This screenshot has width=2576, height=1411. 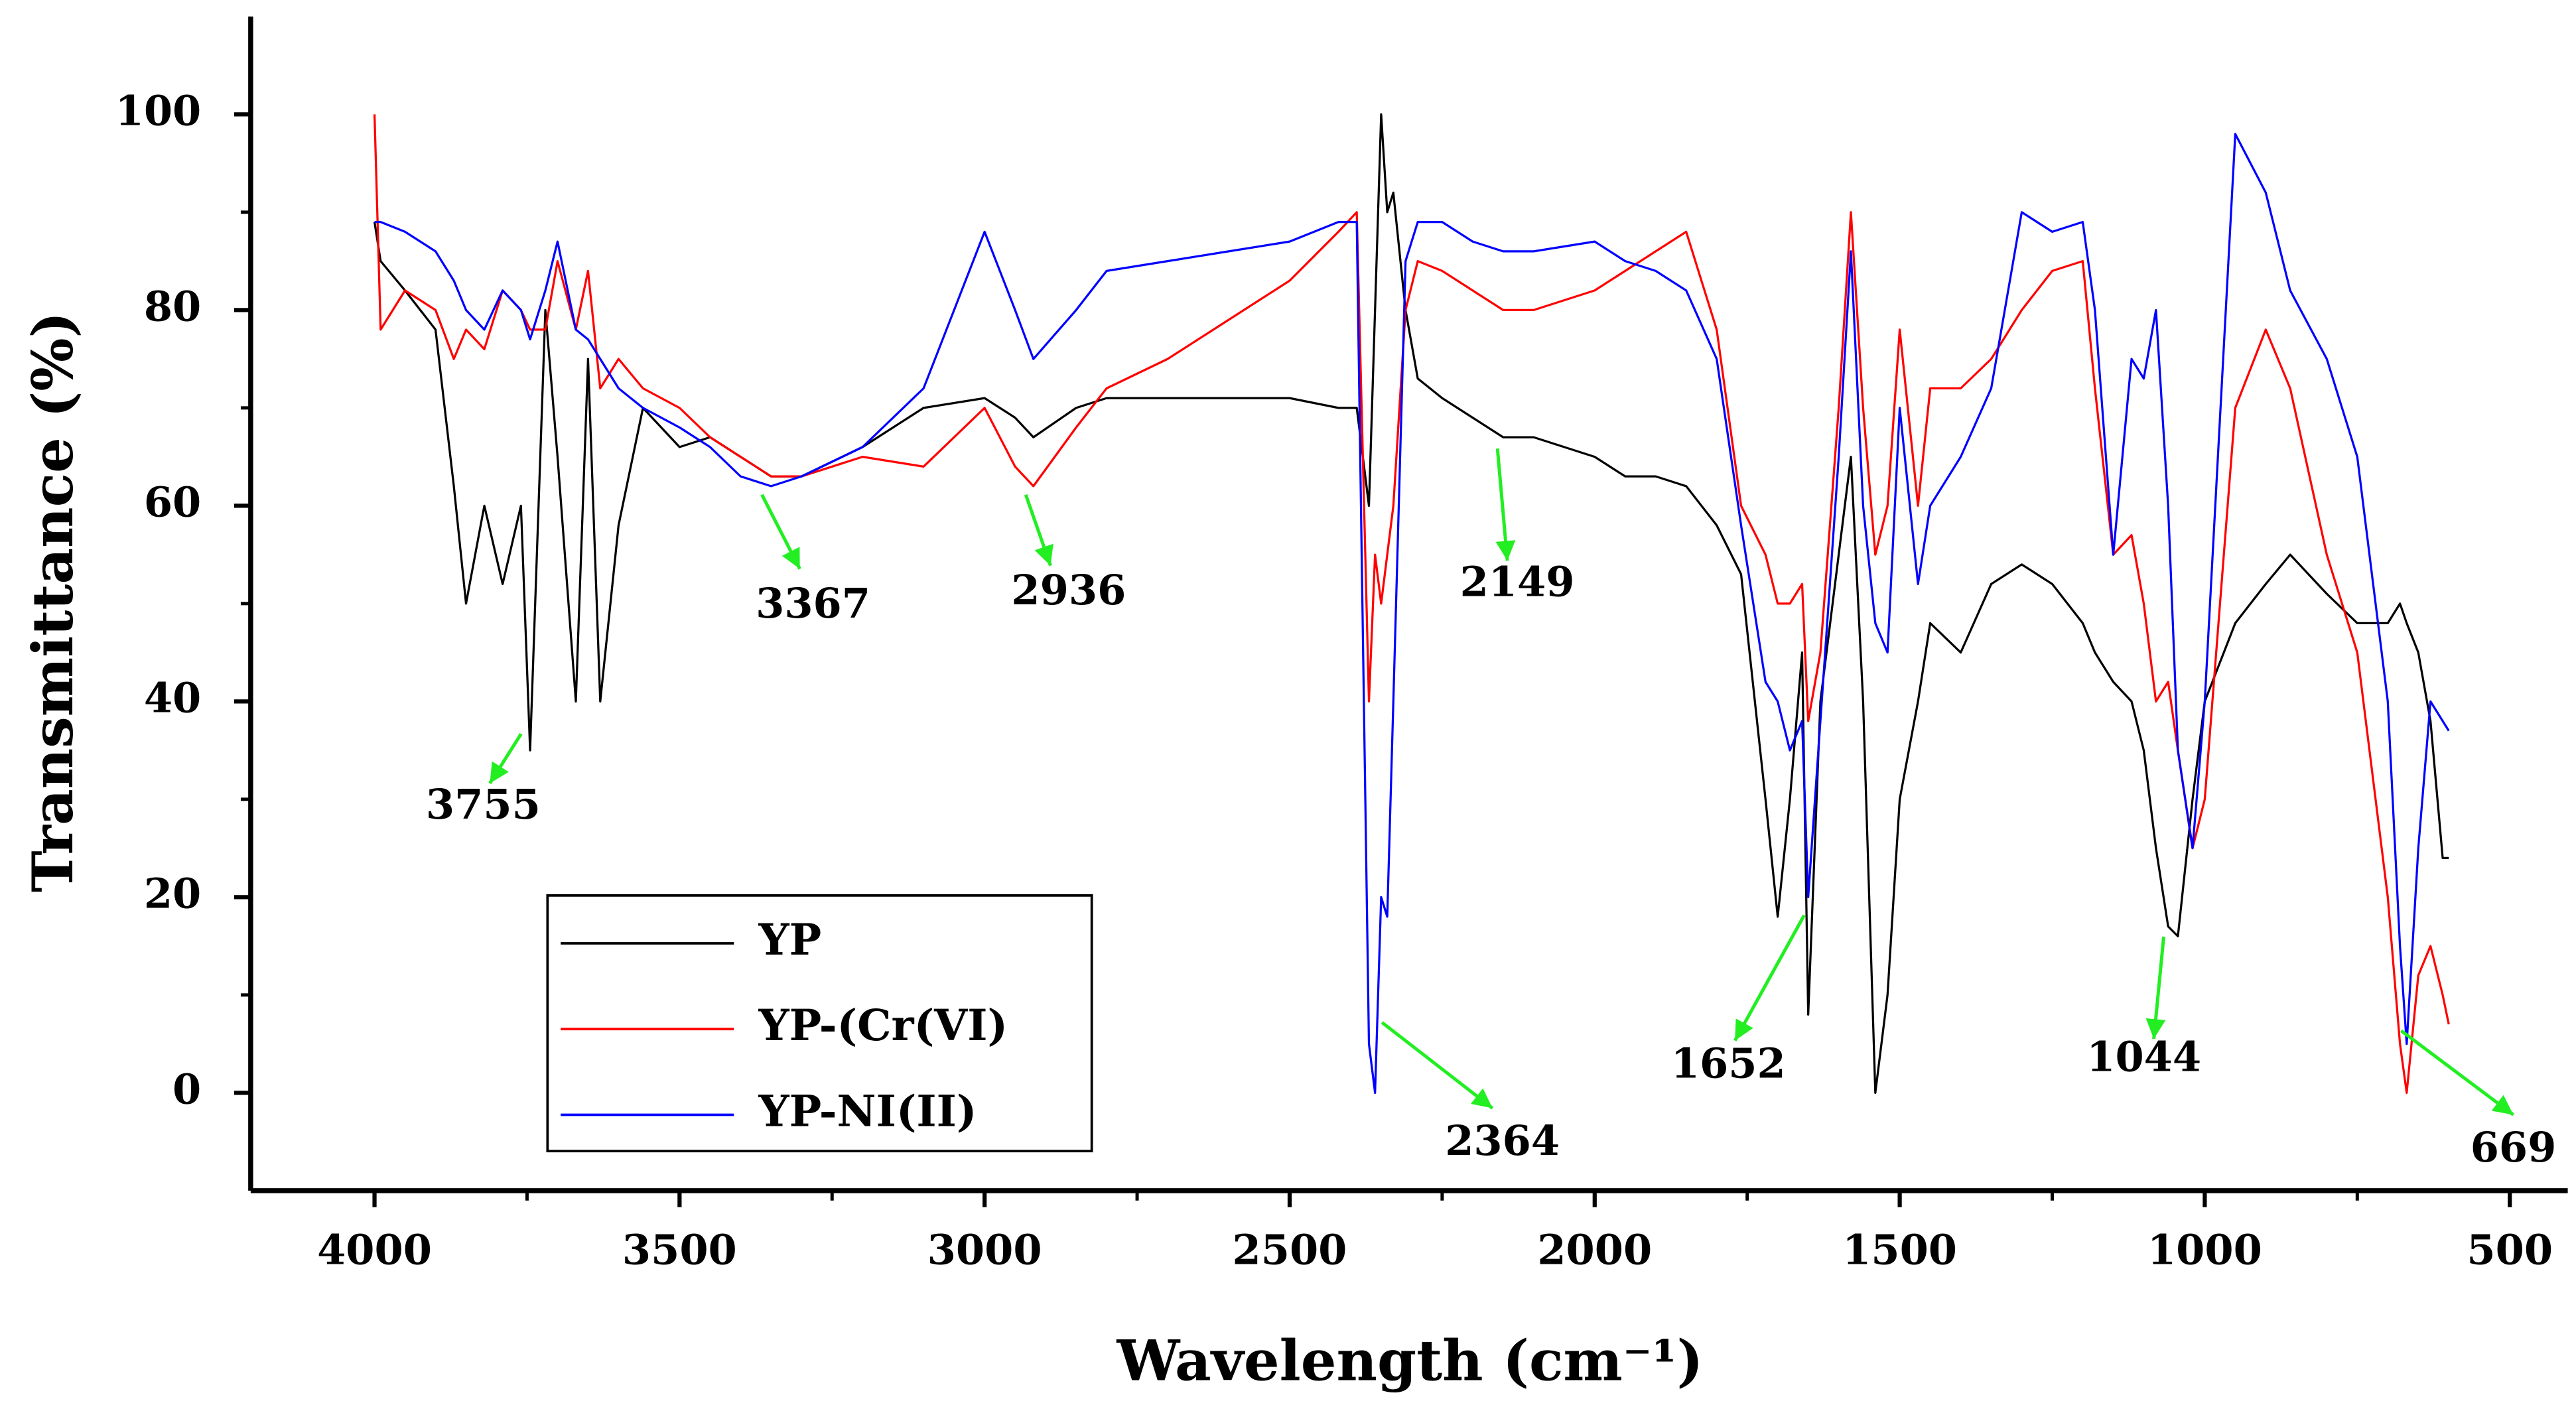 I want to click on annotation-label: 2936, so click(x=1068, y=590).